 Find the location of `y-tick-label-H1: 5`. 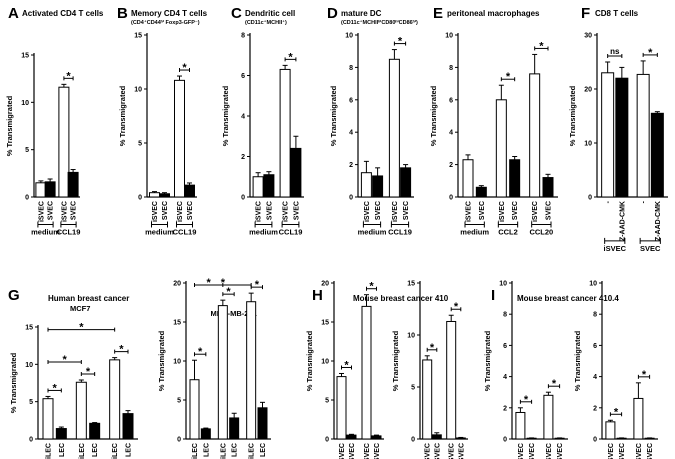

y-tick-label-H1: 5 is located at coordinates (327, 401).